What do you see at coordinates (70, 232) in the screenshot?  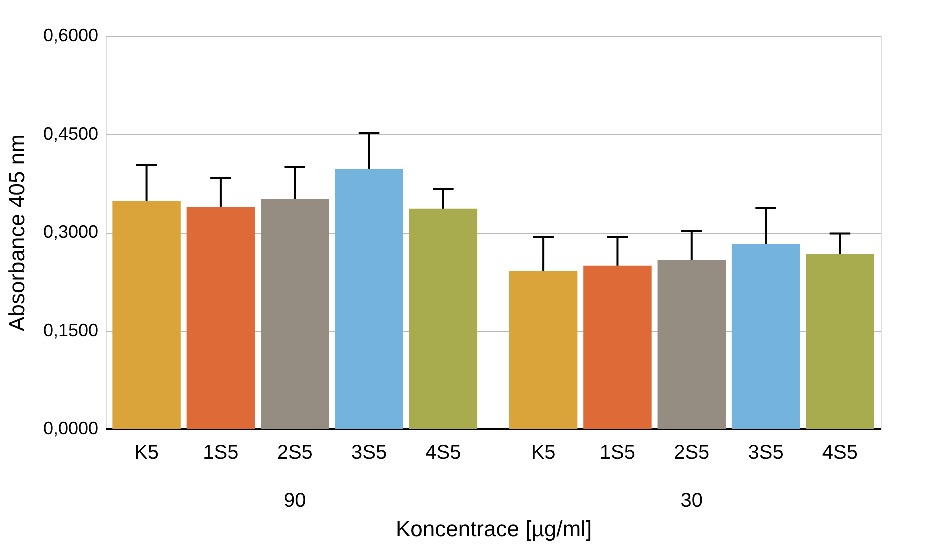 I see `y-tick-label: 0,3000` at bounding box center [70, 232].